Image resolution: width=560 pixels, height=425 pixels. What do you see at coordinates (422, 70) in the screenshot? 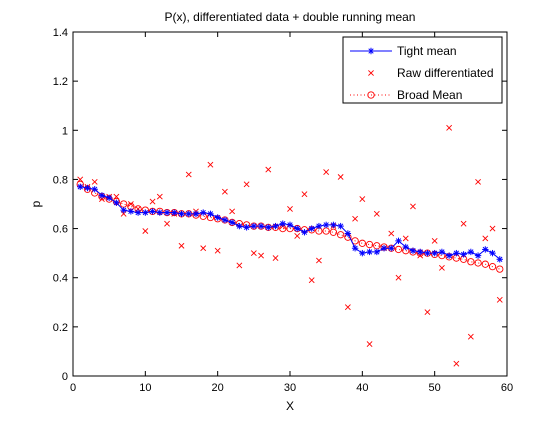
I see `legend: Tight mean Raw differentiated Broad Mean` at bounding box center [422, 70].